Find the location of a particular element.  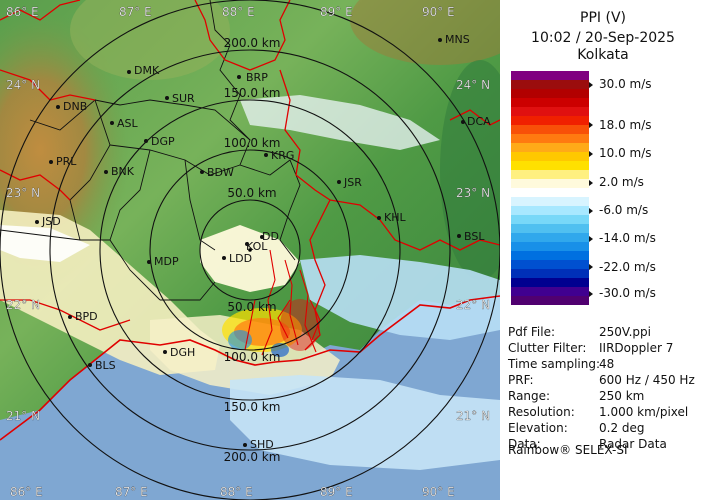

svg-text: PRL is located at coordinates (66, 161).